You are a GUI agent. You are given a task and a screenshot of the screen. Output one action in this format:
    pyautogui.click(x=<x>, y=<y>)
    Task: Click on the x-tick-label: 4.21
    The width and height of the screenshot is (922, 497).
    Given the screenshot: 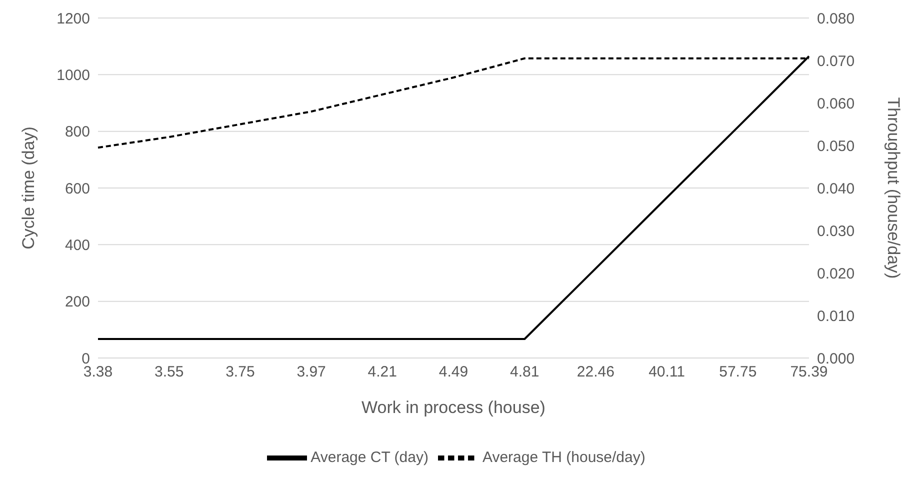 What is the action you would take?
    pyautogui.click(x=382, y=372)
    